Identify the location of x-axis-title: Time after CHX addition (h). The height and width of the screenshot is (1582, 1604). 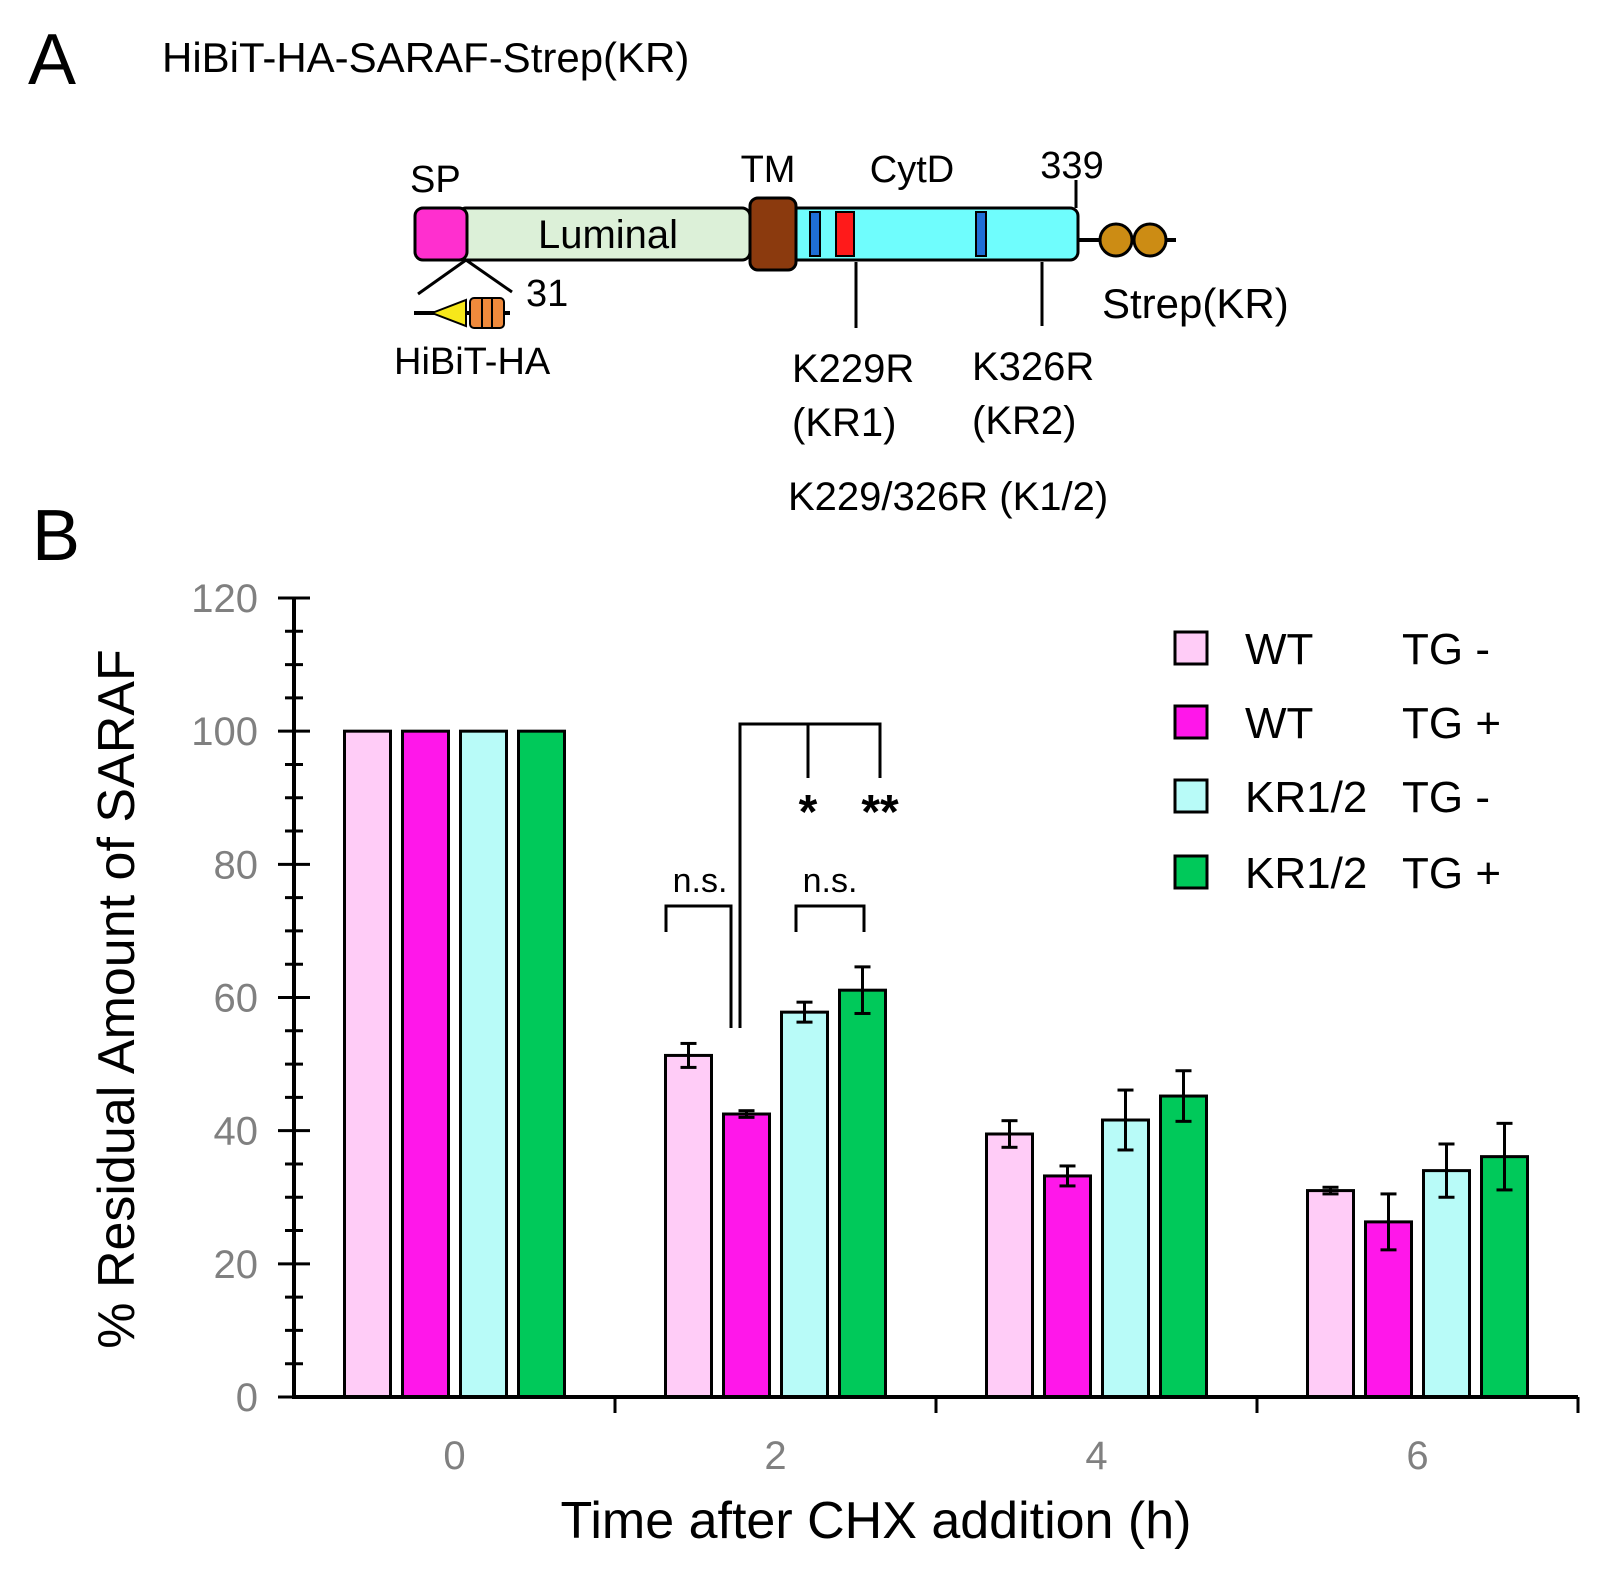
(876, 1521).